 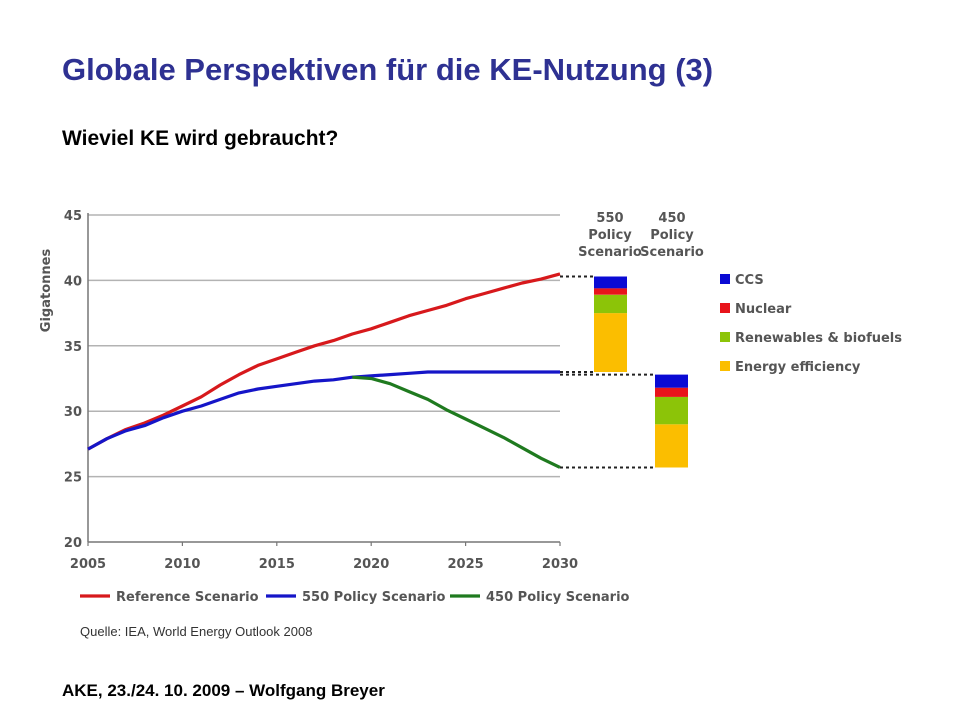 I want to click on y-tick-label: 30, so click(x=73, y=412).